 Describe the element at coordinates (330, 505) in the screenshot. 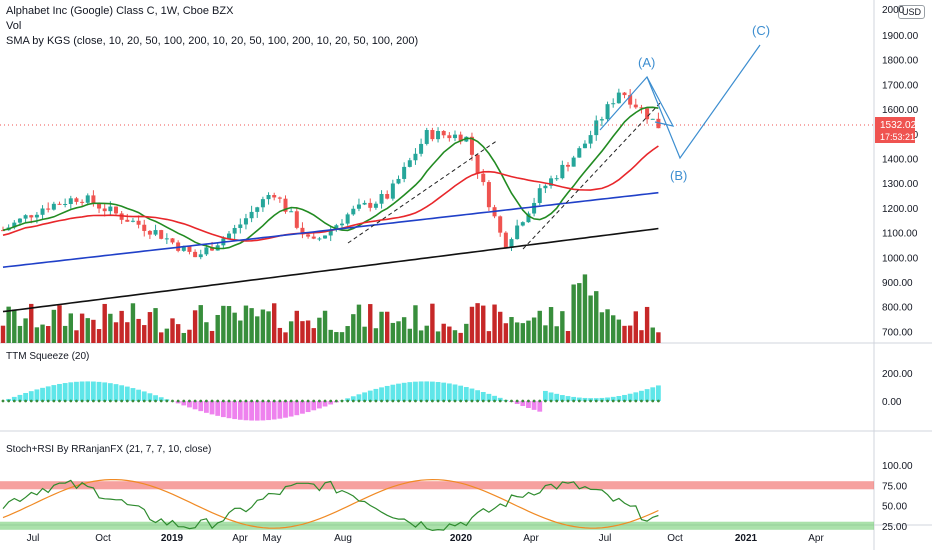

I see `rsi-line` at that location.